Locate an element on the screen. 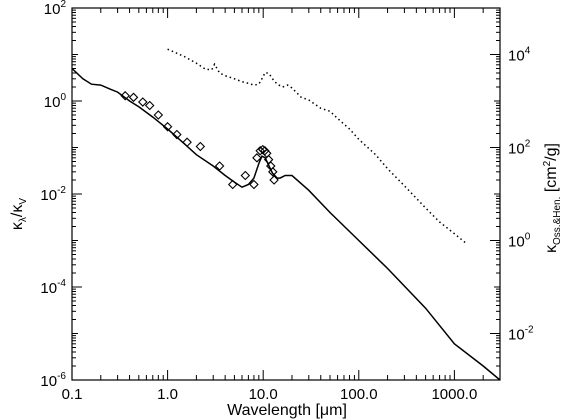 The image size is (572, 420). y-tick-label: 10⁻⁶ is located at coordinates (53, 380).